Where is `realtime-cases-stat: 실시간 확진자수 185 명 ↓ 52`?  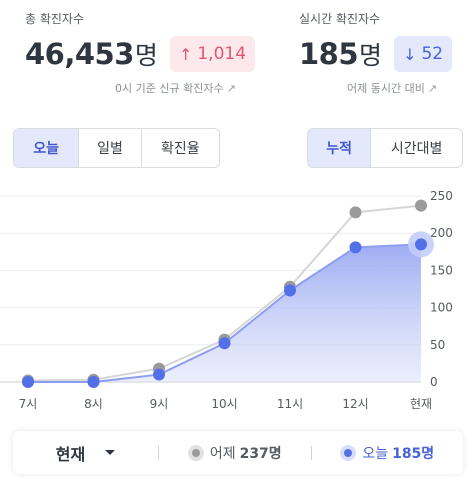 realtime-cases-stat: 실시간 확진자수 185 명 ↓ 52 is located at coordinates (376, 41).